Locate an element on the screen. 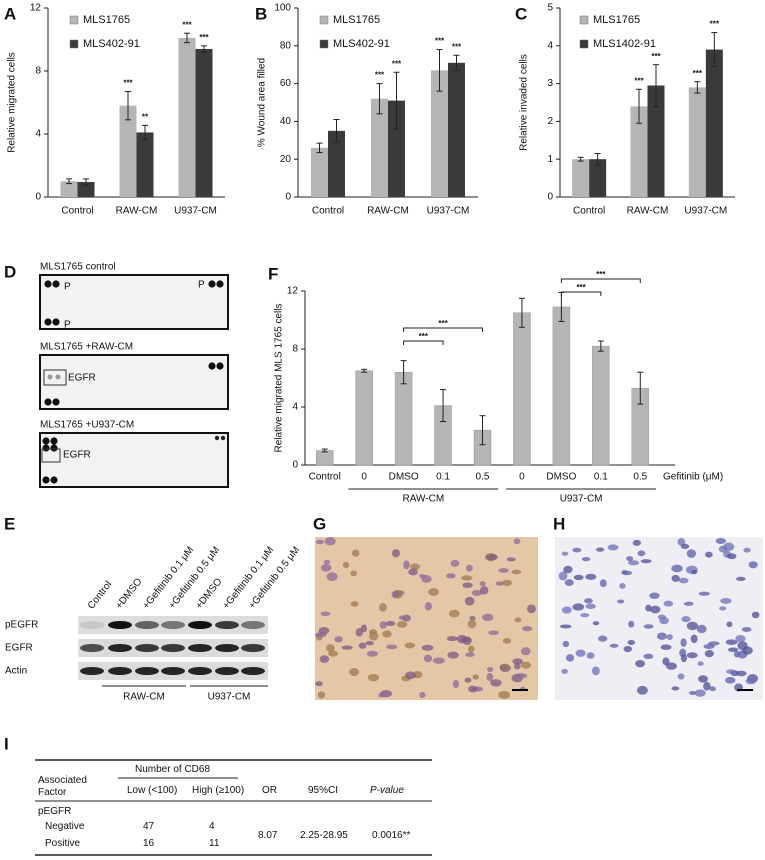  array-membrane is located at coordinates (134, 302).